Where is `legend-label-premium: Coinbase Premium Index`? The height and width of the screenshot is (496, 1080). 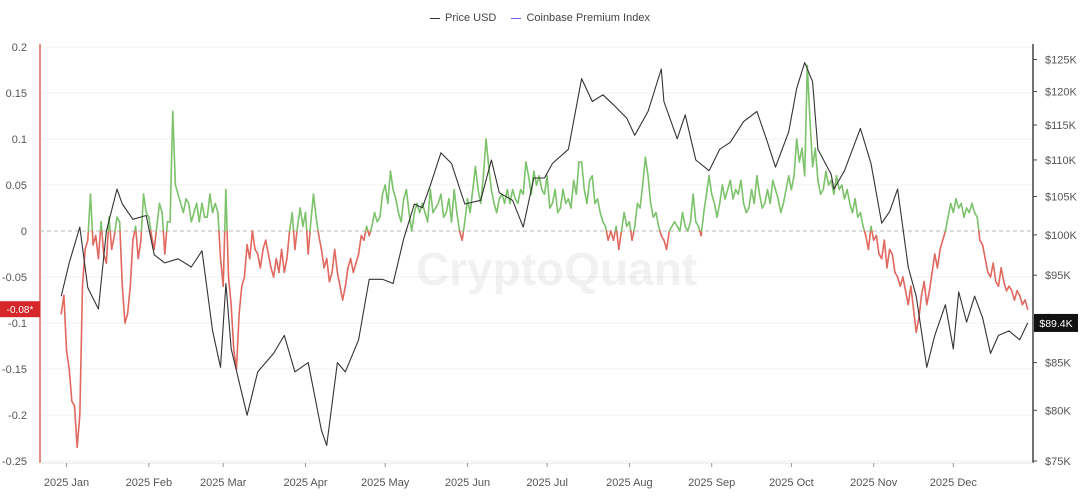 legend-label-premium: Coinbase Premium Index is located at coordinates (588, 18).